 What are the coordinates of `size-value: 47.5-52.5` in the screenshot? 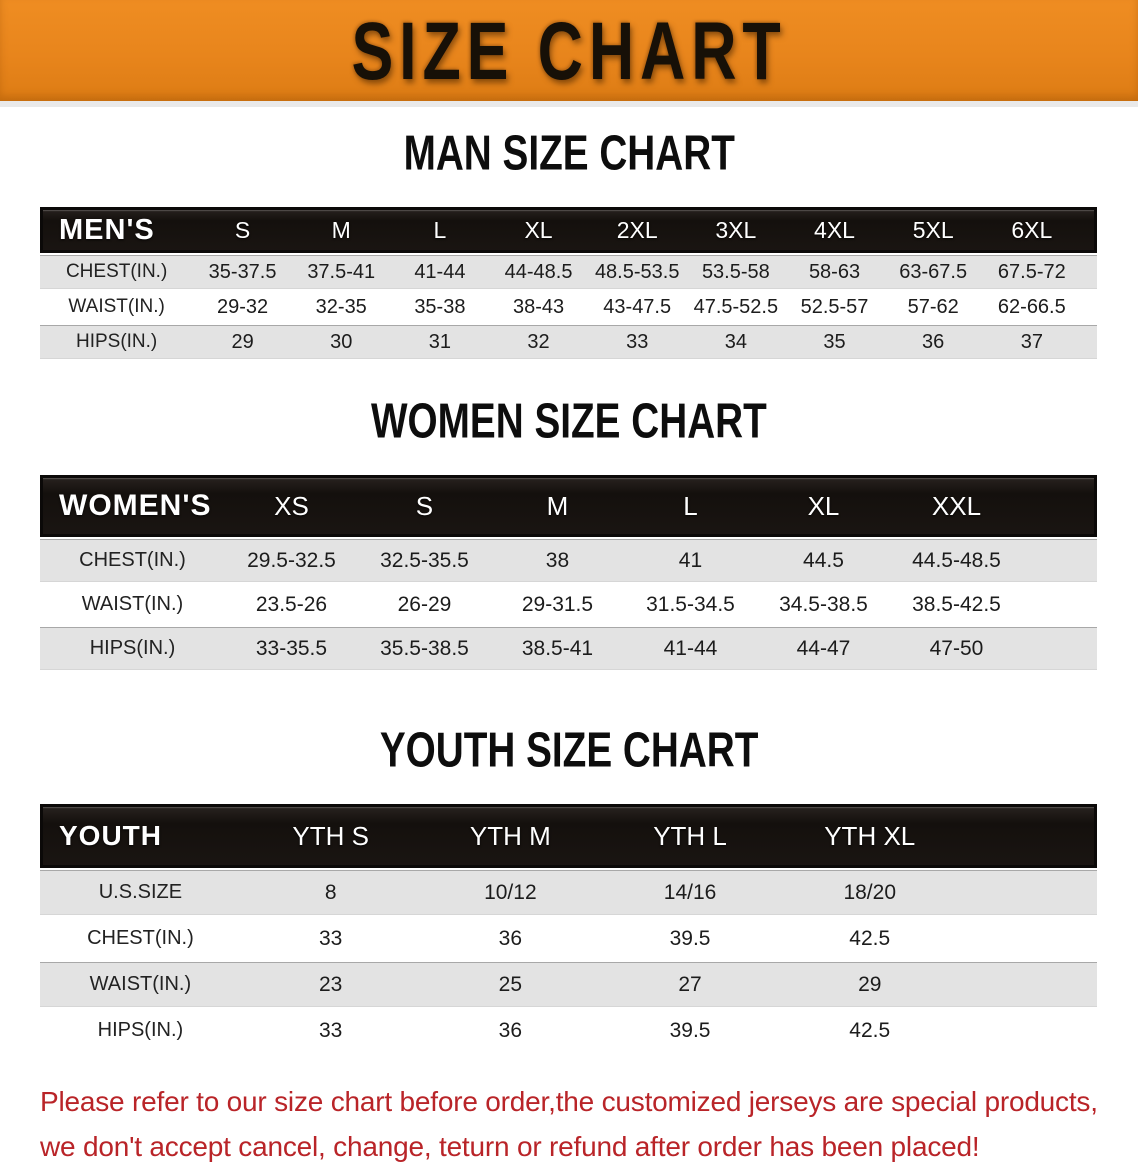 It's located at (736, 306).